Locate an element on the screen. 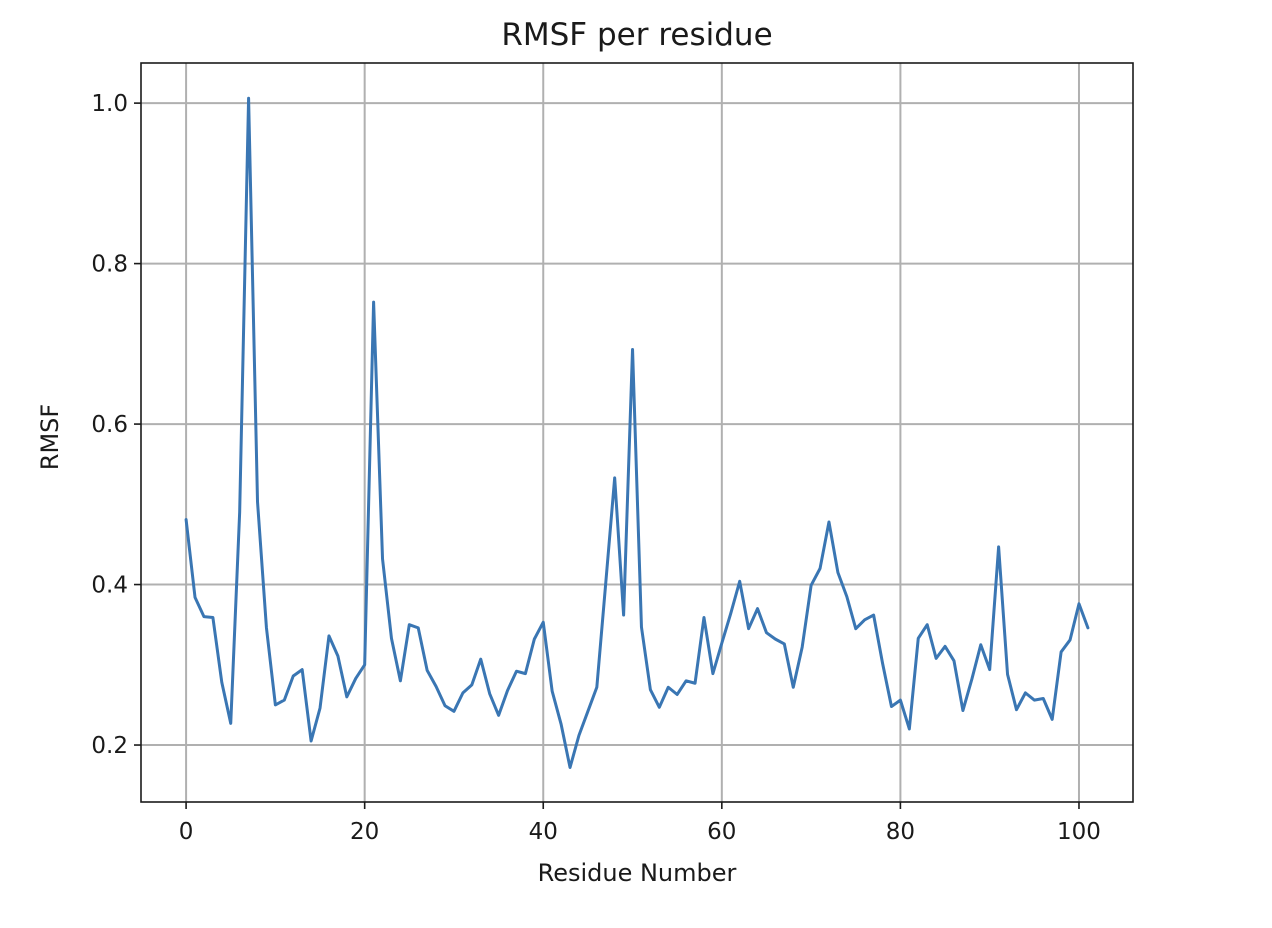  x-tick-label: 80 is located at coordinates (900, 832).